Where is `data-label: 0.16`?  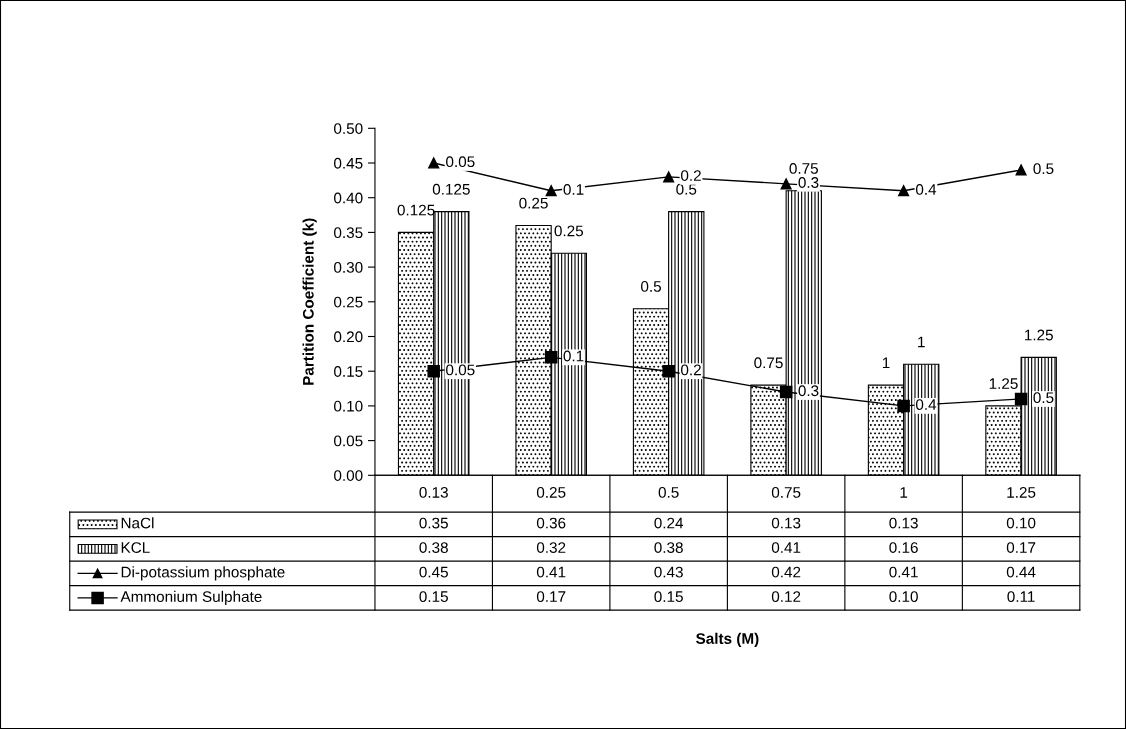
data-label: 0.16 is located at coordinates (903, 547).